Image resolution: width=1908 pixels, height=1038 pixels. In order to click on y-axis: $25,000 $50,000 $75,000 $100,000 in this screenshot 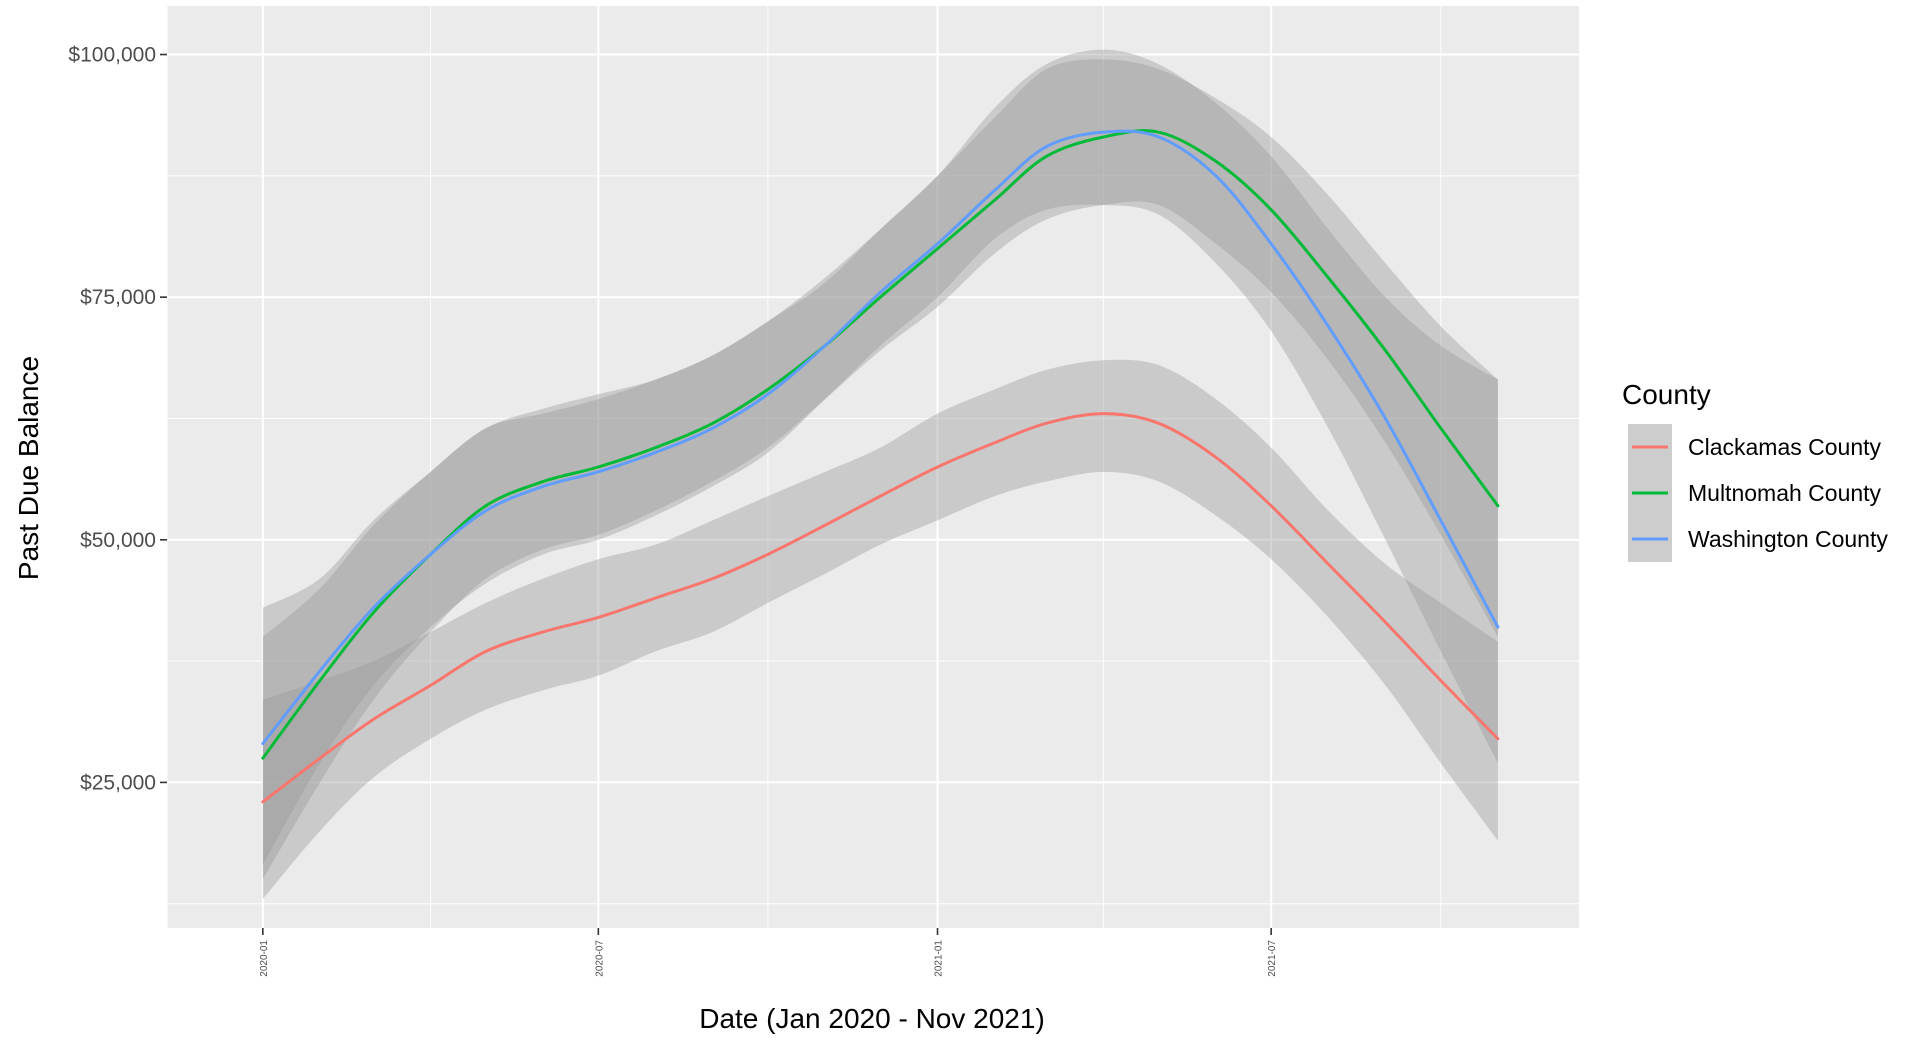, I will do `click(117, 419)`.